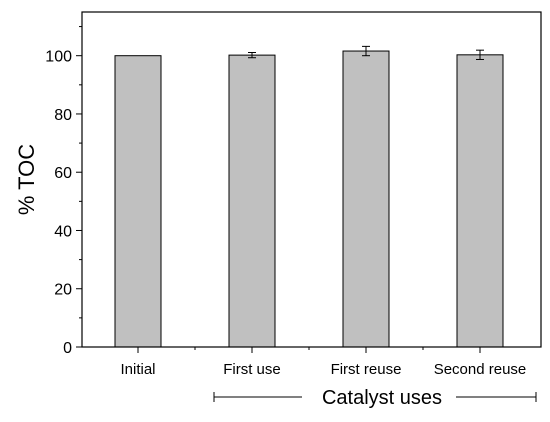 The width and height of the screenshot is (550, 422). Describe the element at coordinates (252, 201) in the screenshot. I see `bar-first-use` at that location.